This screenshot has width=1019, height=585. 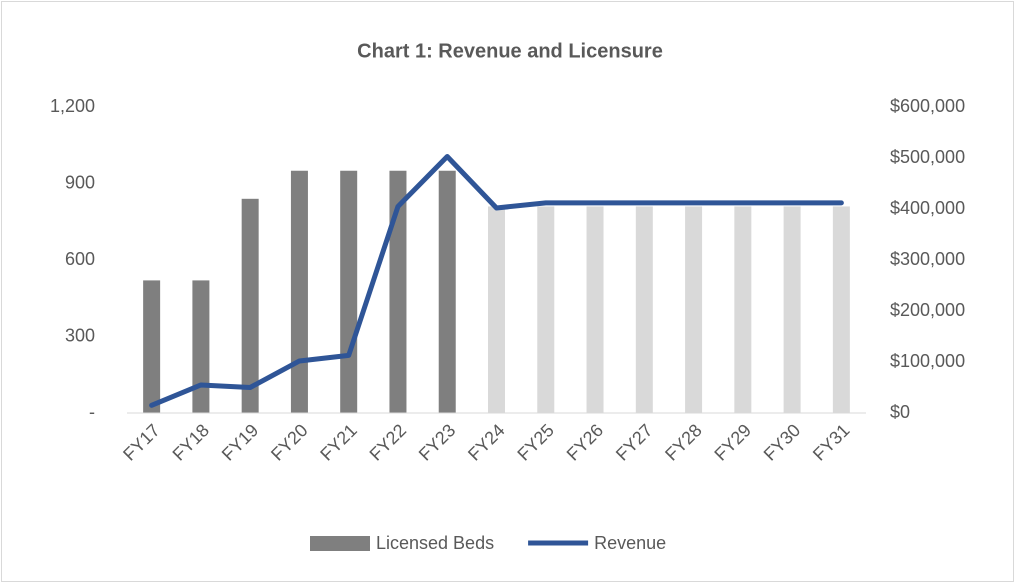 I want to click on y2-tick-label: $300,000, so click(x=927, y=259).